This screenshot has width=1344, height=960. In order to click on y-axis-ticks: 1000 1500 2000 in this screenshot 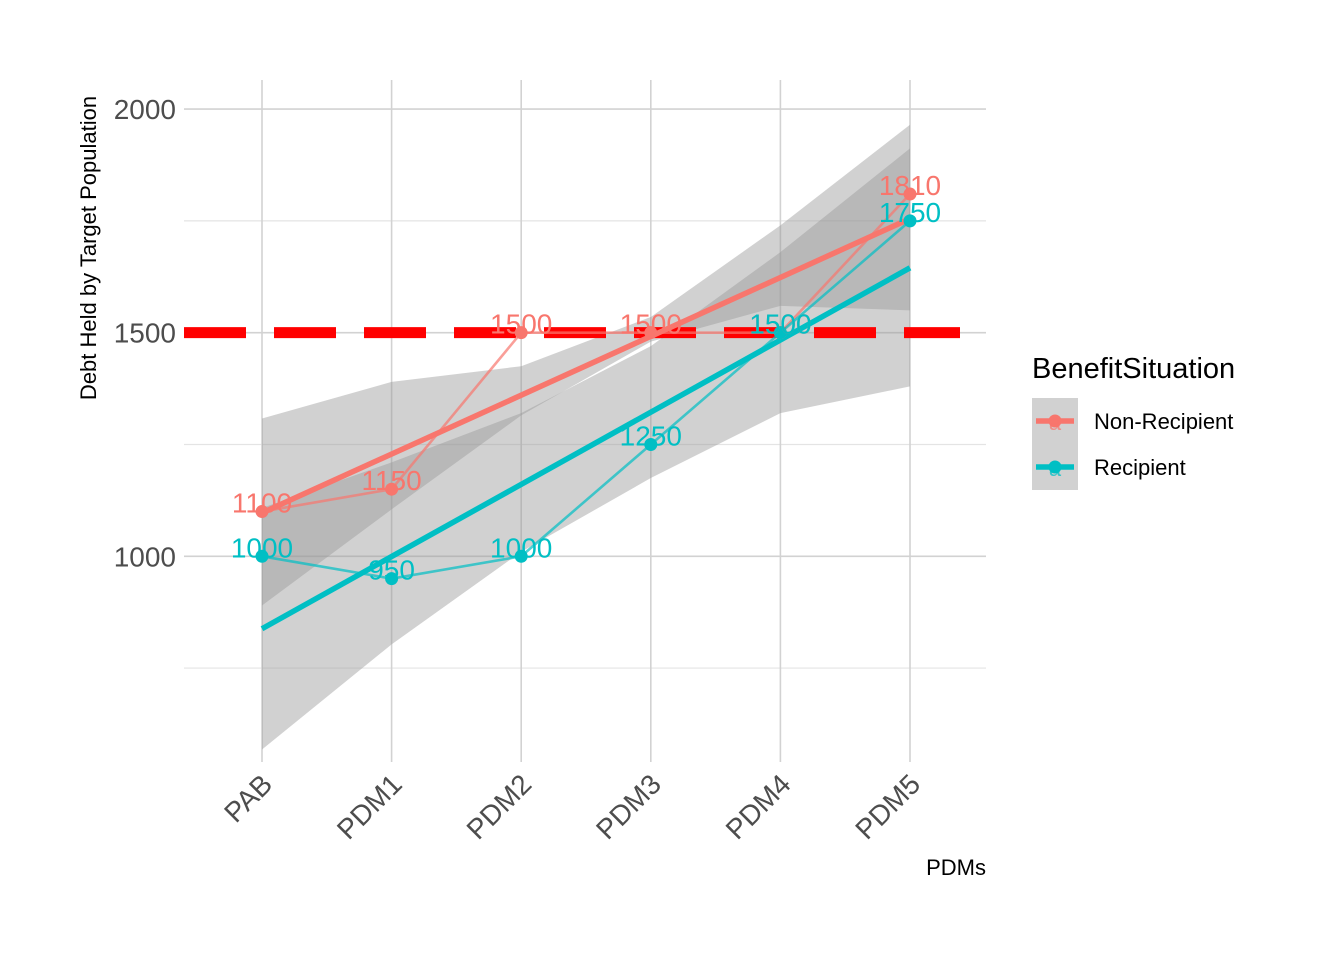, I will do `click(145, 333)`.